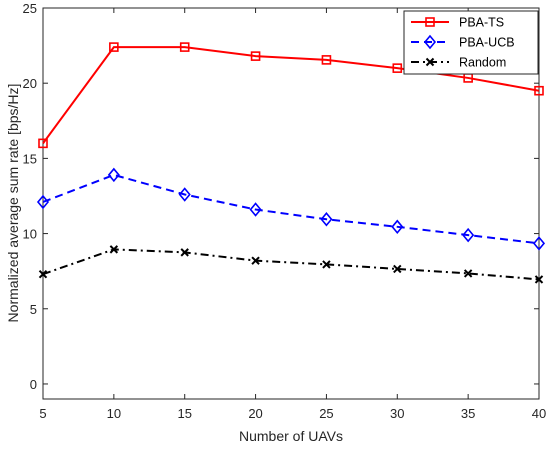 Image resolution: width=550 pixels, height=449 pixels. I want to click on x-tick-label: 35, so click(468, 413).